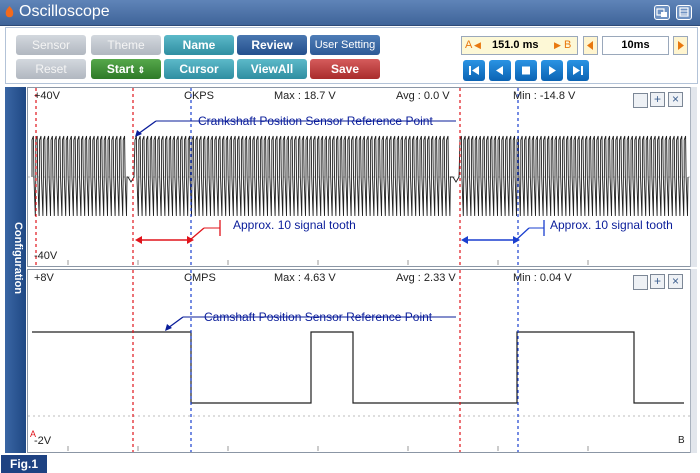 The height and width of the screenshot is (473, 700). What do you see at coordinates (640, 282) in the screenshot?
I see `cmps-select-checkbox` at bounding box center [640, 282].